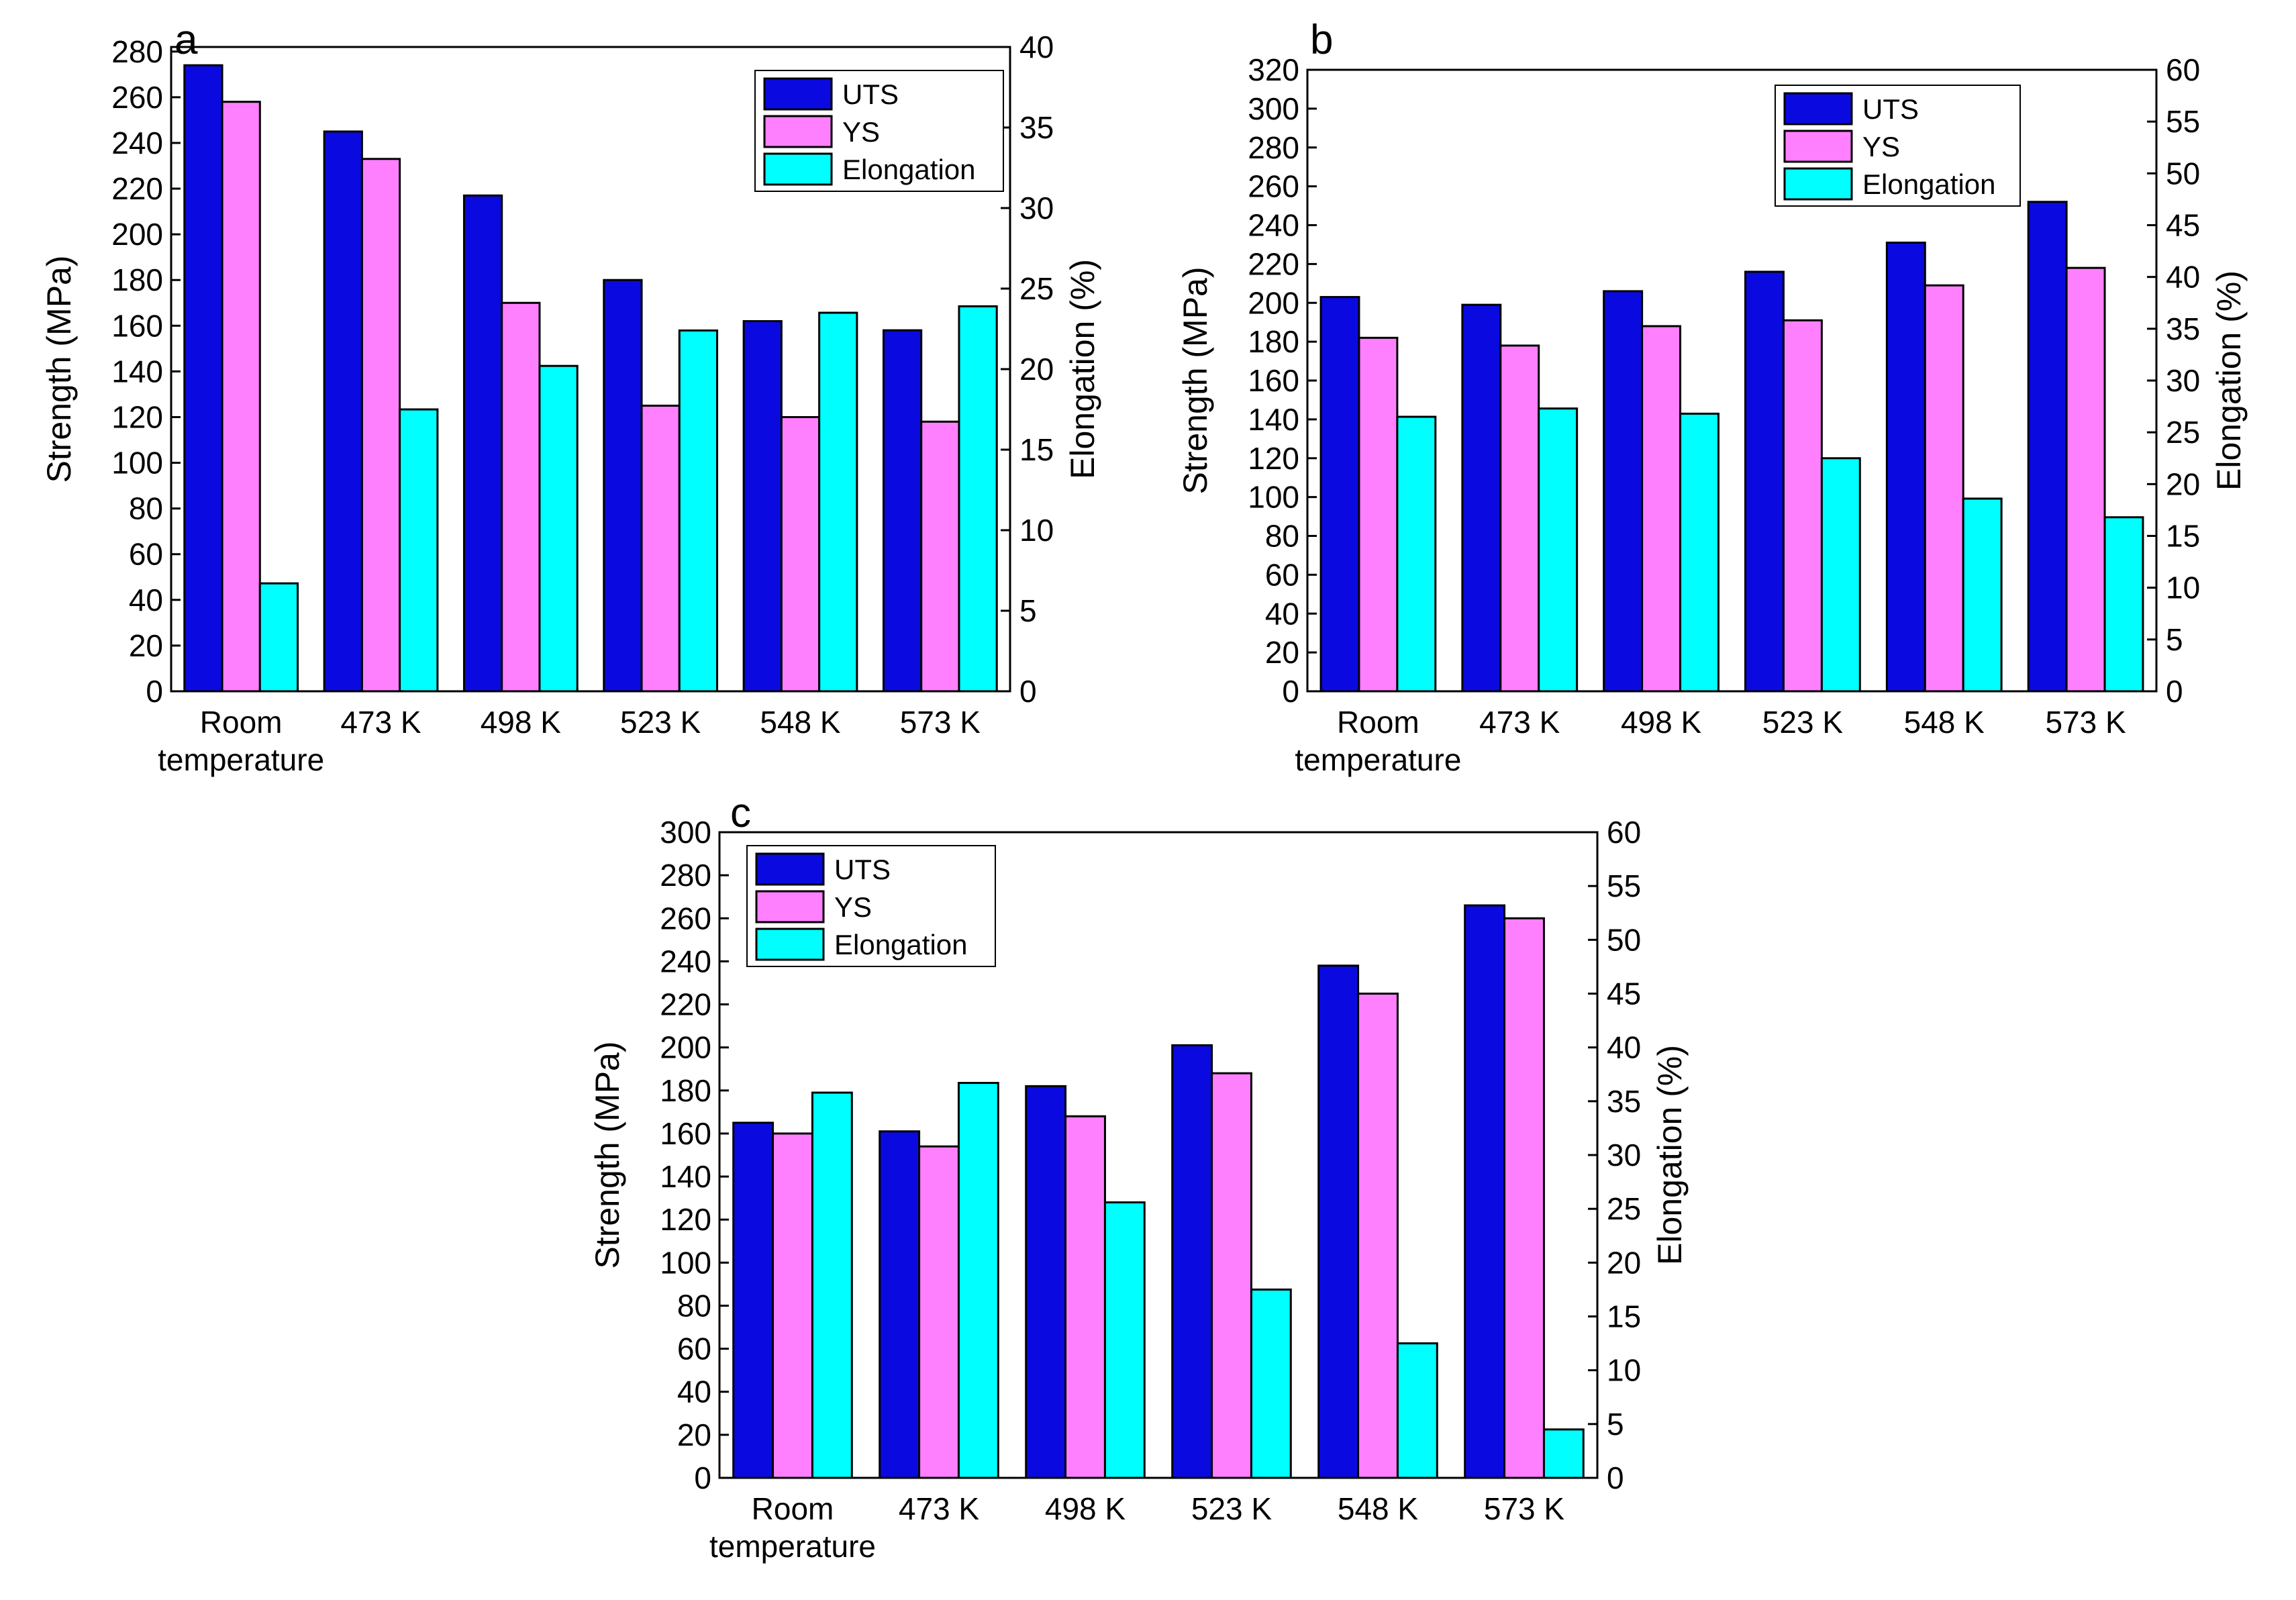  Describe the element at coordinates (1036, 127) in the screenshot. I see `y2tick-label-a-35: 35` at that location.